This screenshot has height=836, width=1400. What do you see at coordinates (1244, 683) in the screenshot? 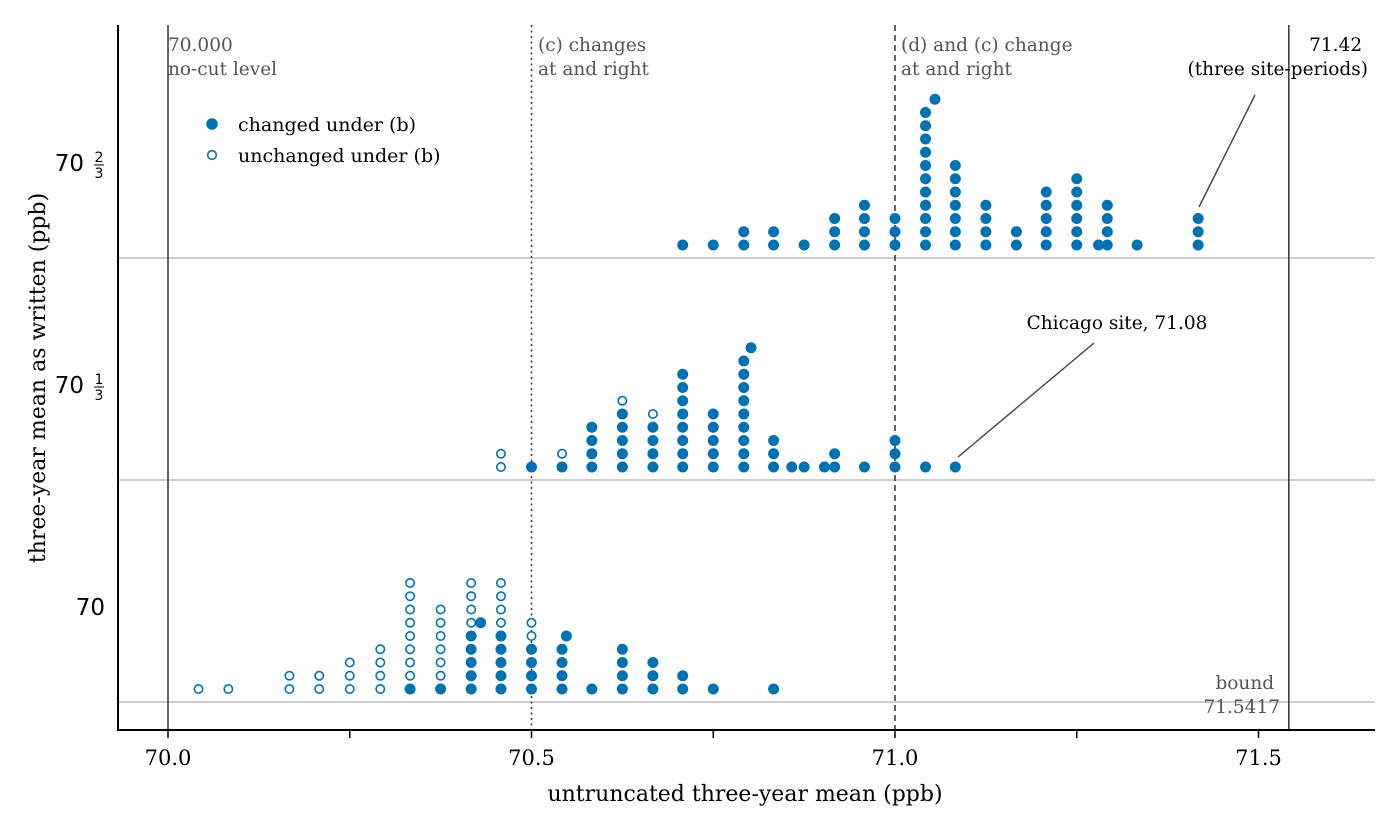
I see `ref-note-bound-line1: bound` at bounding box center [1244, 683].